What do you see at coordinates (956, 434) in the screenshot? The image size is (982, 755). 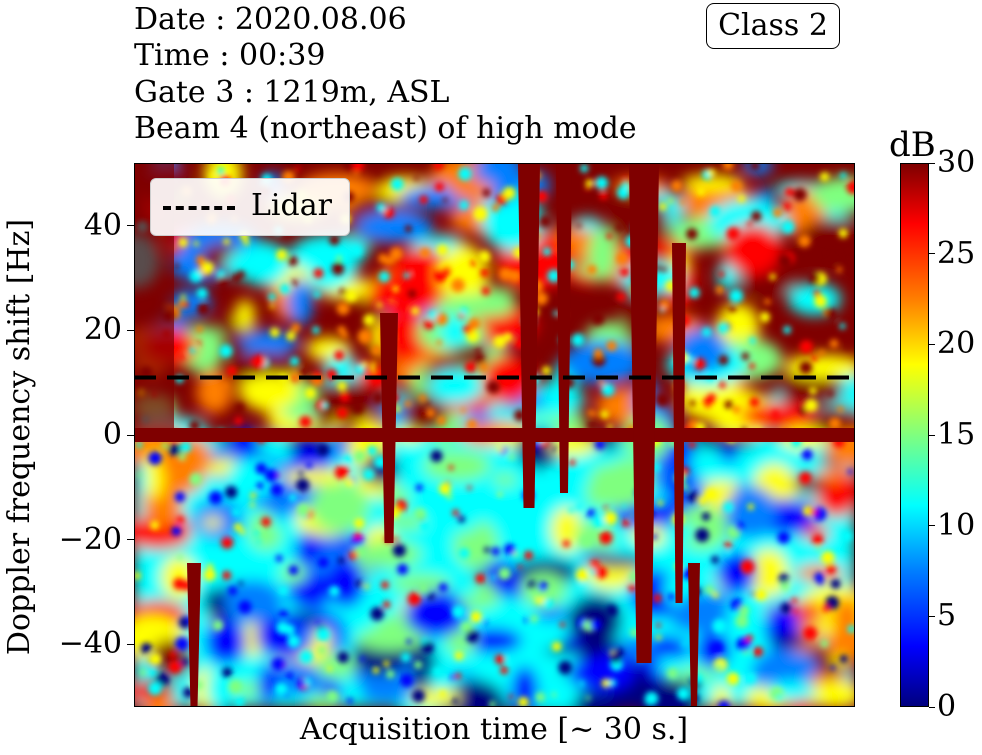 I see `colorbar-tick-label: 15` at bounding box center [956, 434].